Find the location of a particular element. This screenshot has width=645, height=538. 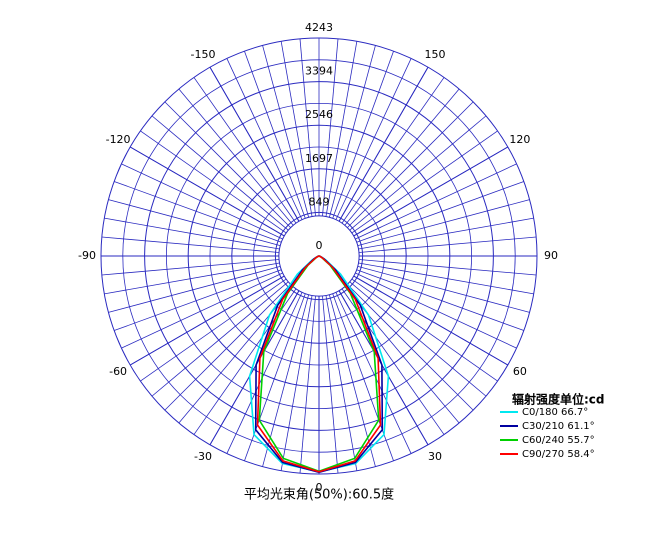

angle-tick-label: 0 is located at coordinates (319, 487).